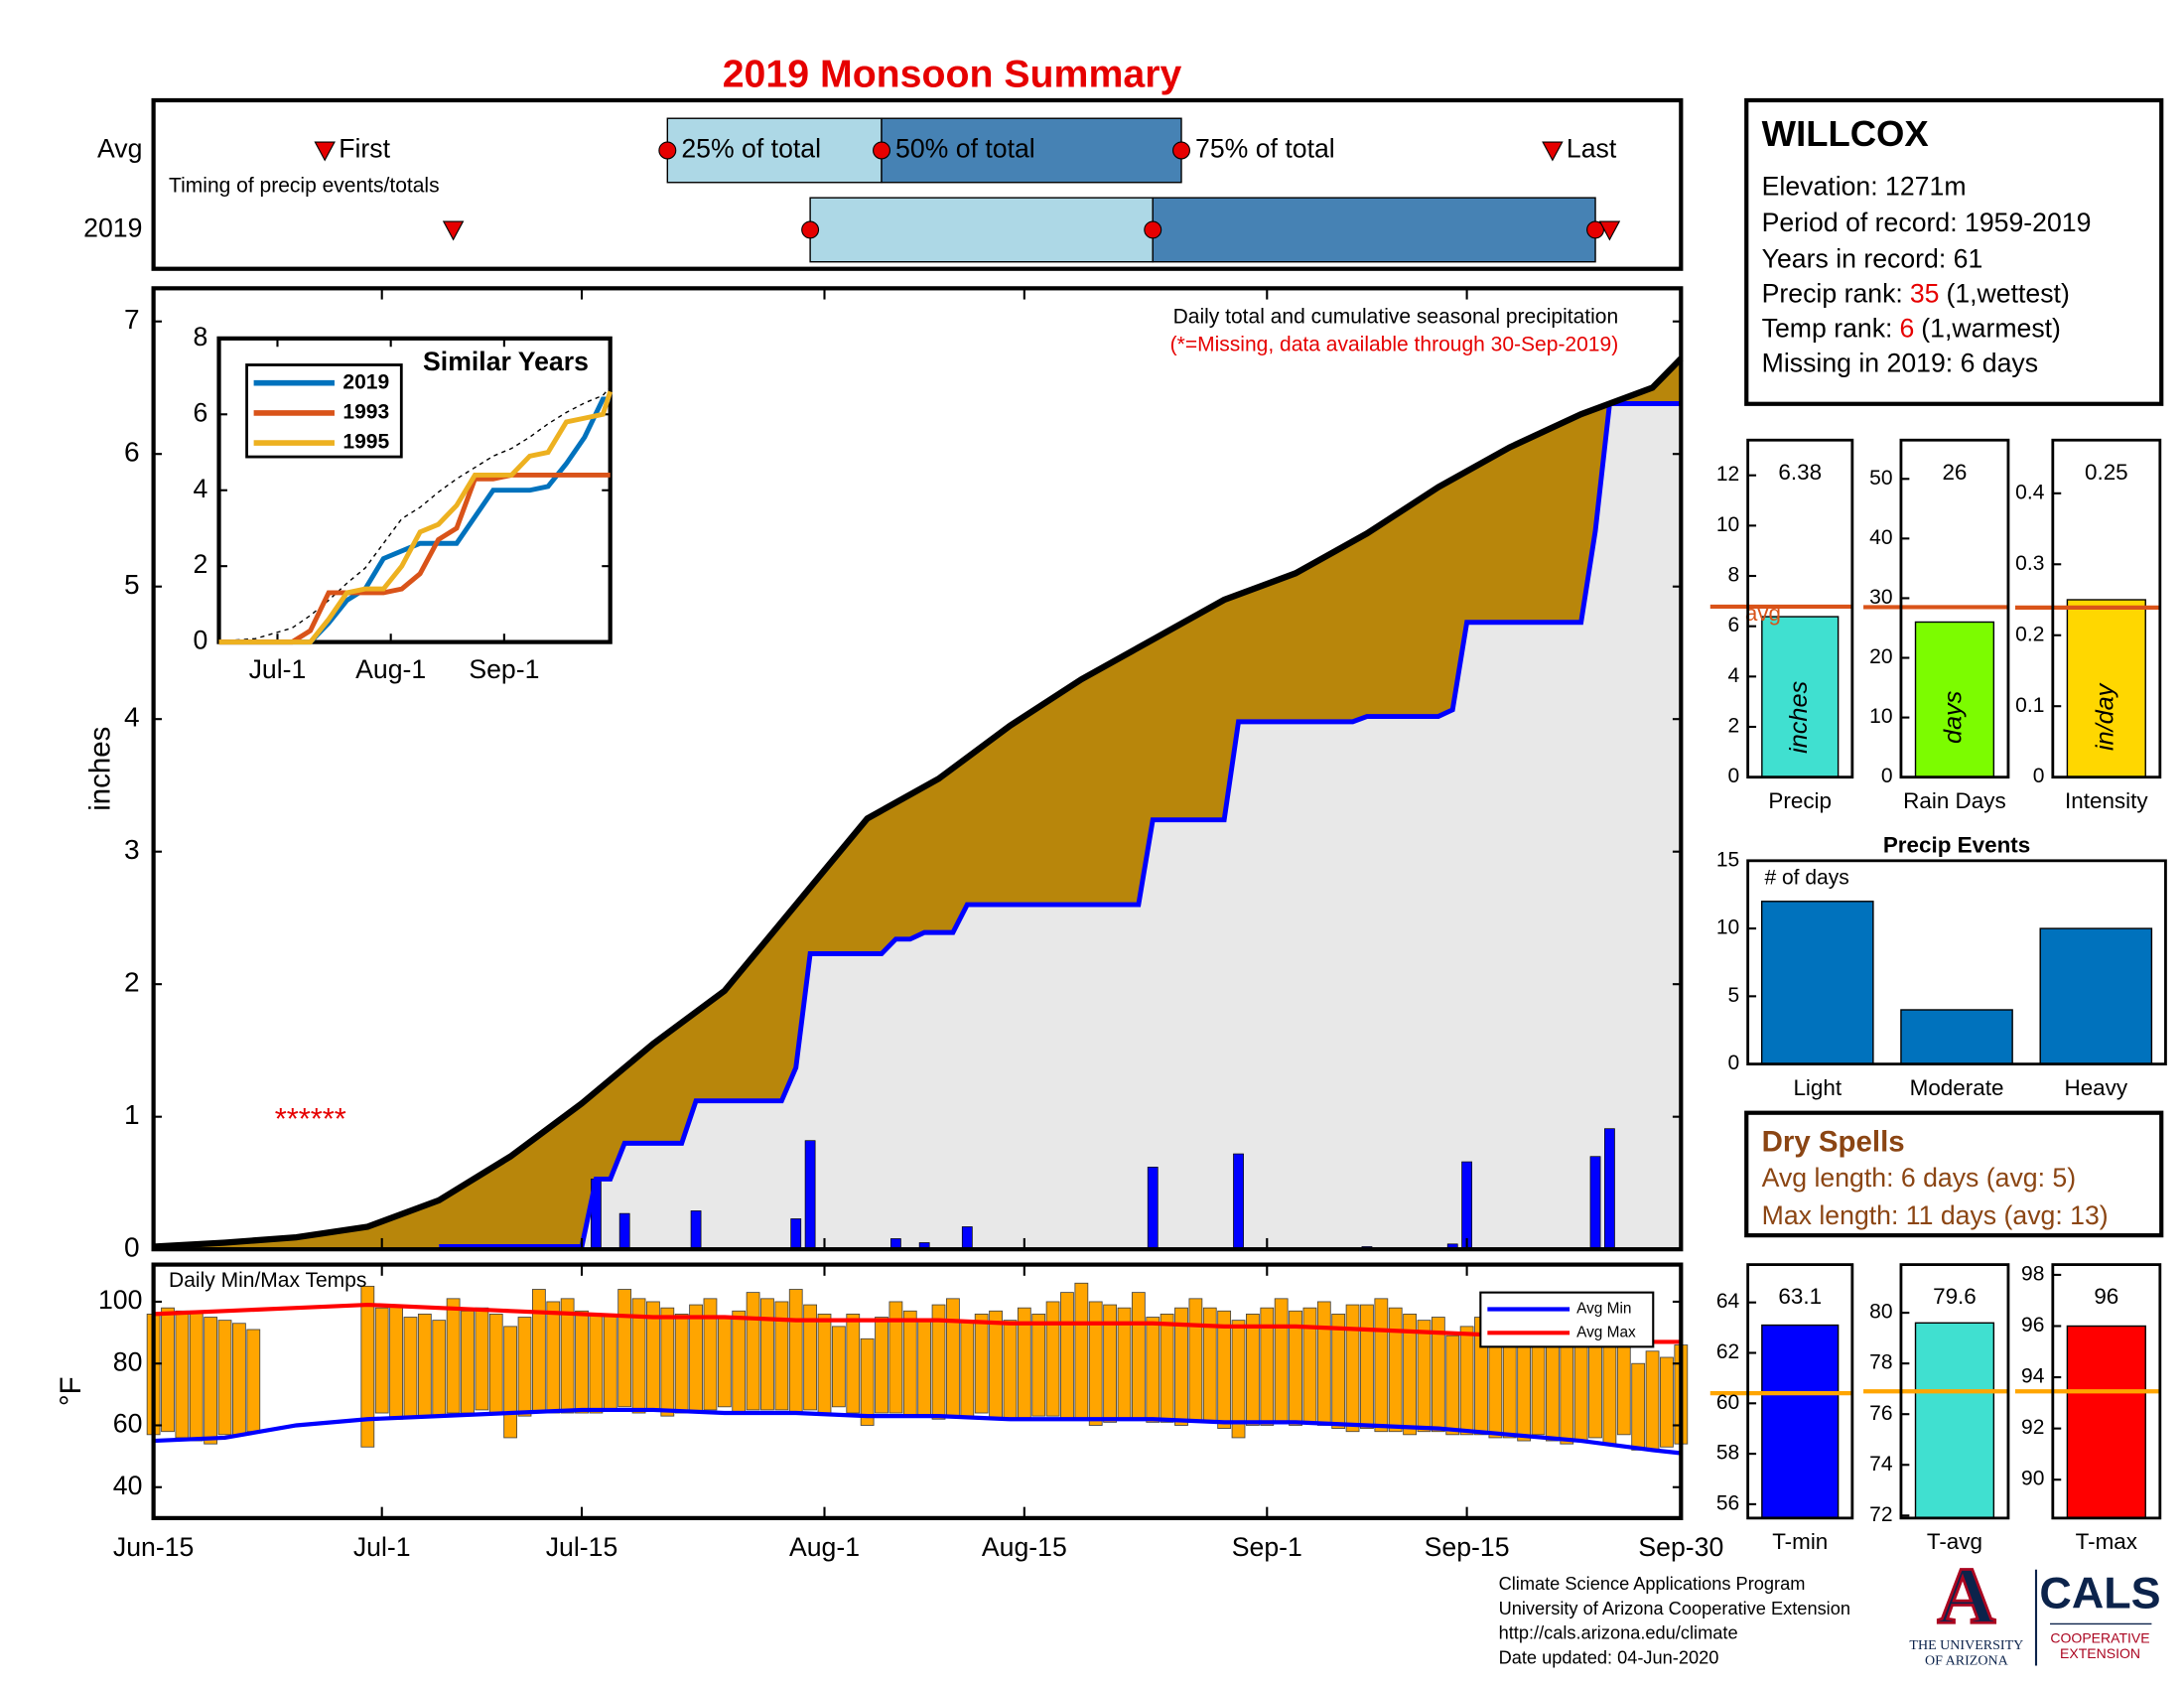 This screenshot has height=1688, width=2184. I want to click on y-tick-label: 2, so click(200, 564).